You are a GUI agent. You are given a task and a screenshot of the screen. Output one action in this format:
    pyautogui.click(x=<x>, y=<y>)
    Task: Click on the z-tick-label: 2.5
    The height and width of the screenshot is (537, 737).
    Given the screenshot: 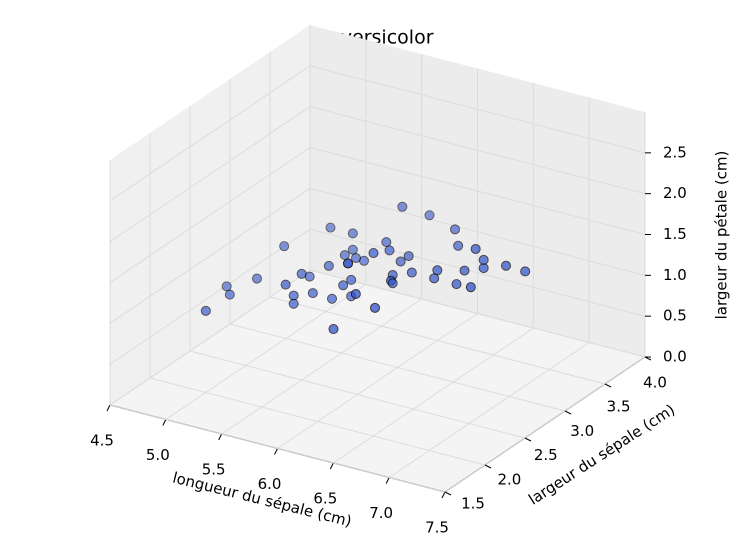 What is the action you would take?
    pyautogui.click(x=675, y=152)
    